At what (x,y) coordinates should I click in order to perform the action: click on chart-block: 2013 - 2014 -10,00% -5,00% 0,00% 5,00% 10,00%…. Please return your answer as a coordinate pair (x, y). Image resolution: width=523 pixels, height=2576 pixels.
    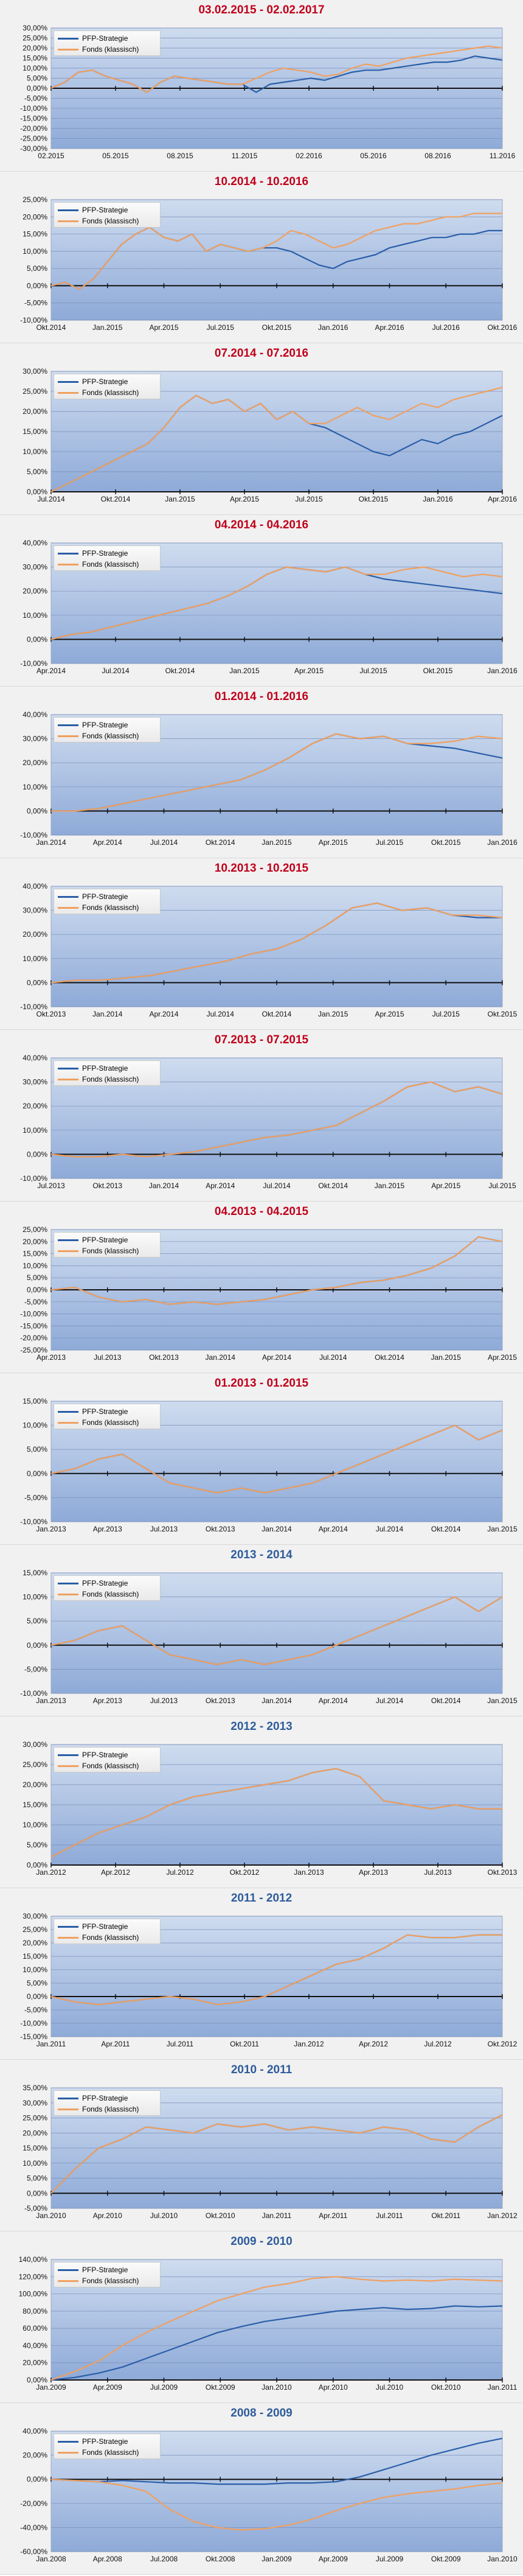
    Looking at the image, I should click on (261, 1631).